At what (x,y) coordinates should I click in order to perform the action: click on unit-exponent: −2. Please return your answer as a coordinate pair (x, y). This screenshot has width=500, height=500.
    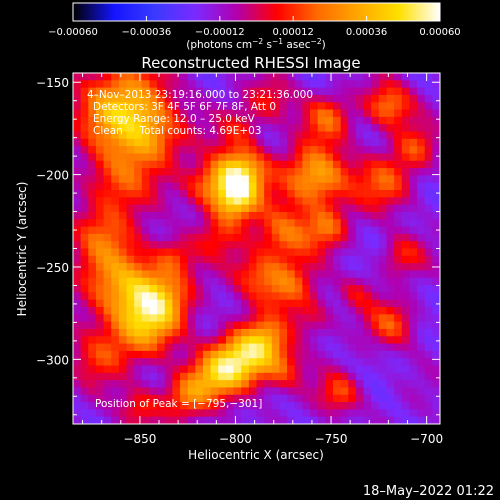
    Looking at the image, I should click on (257, 41).